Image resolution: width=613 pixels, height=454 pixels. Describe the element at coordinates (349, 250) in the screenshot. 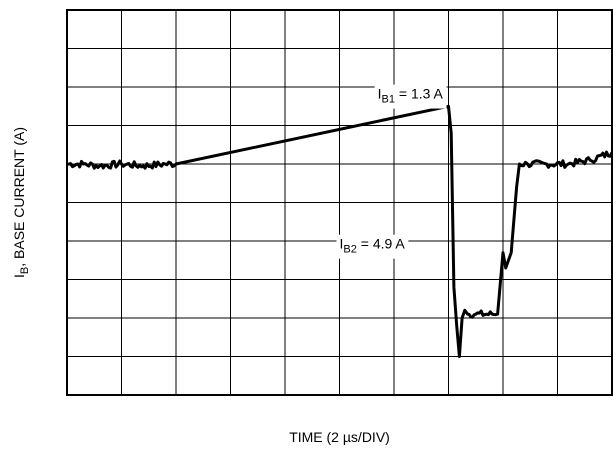

I see `annotation-subscript: B2` at that location.